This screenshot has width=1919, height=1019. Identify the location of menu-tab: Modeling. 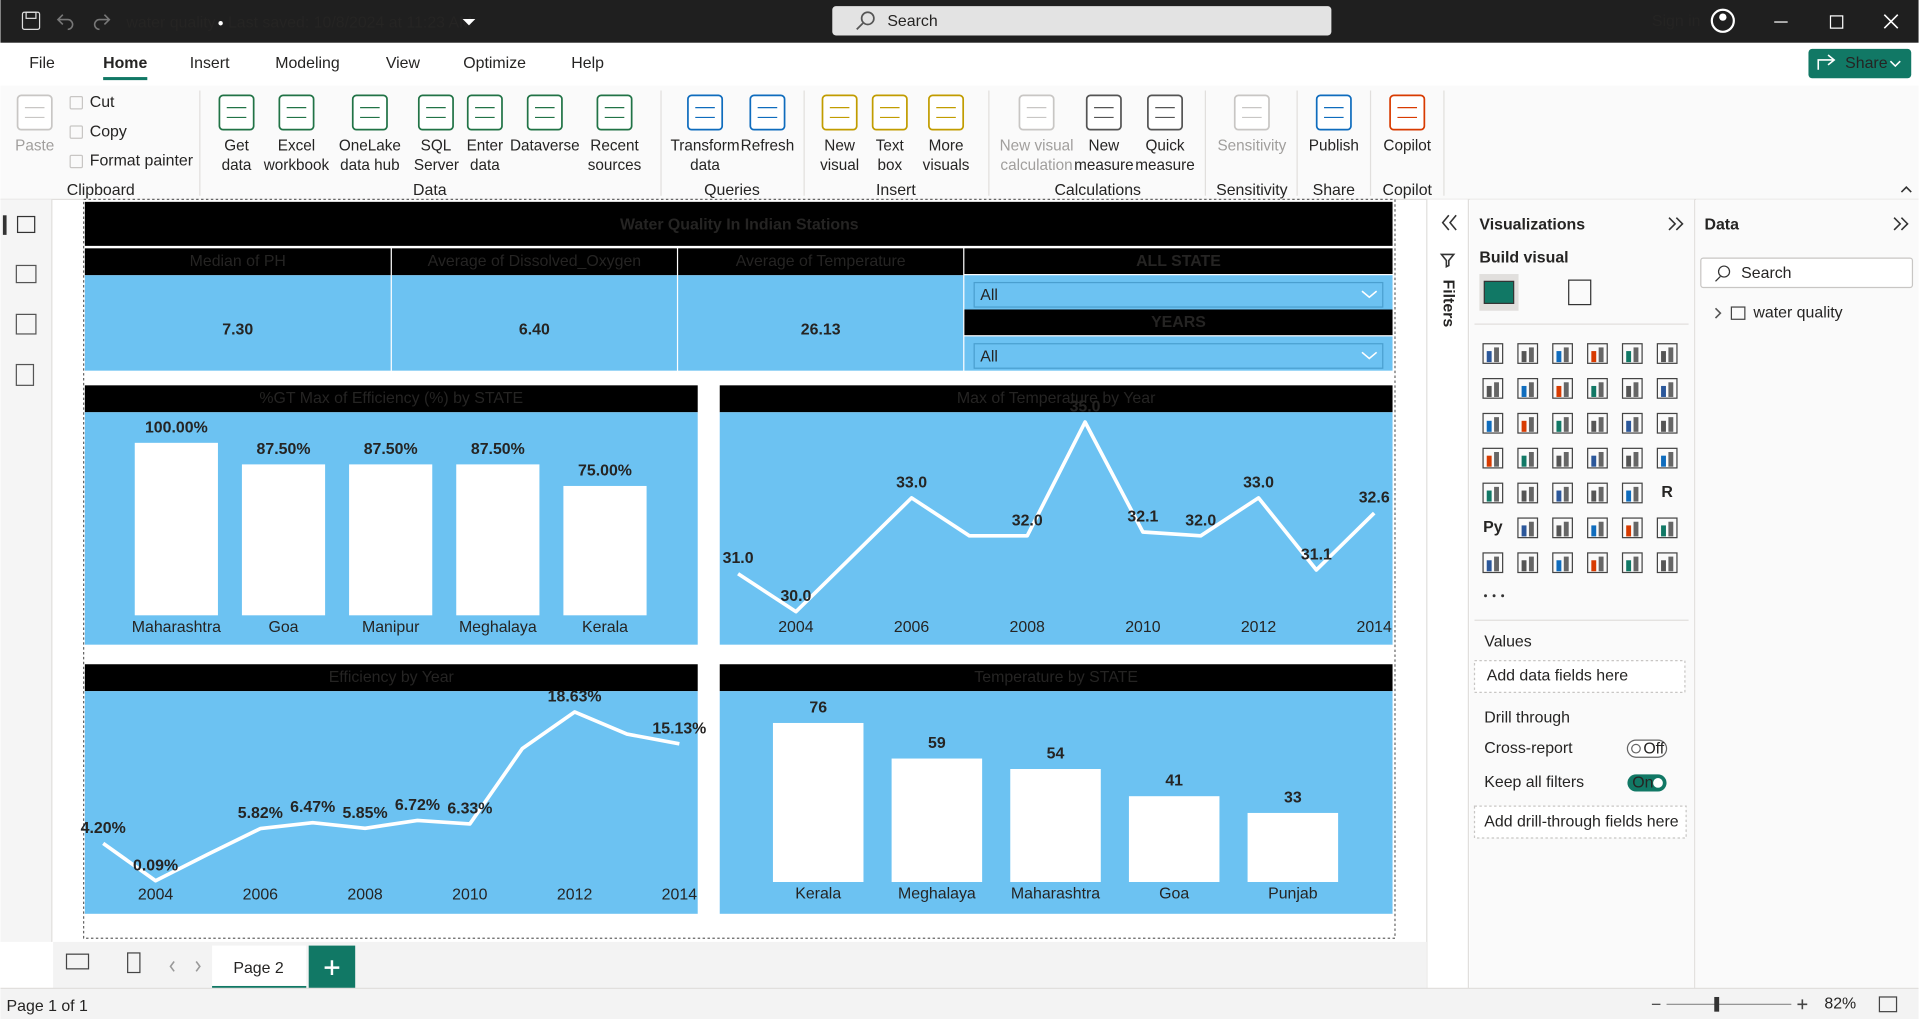
(307, 63).